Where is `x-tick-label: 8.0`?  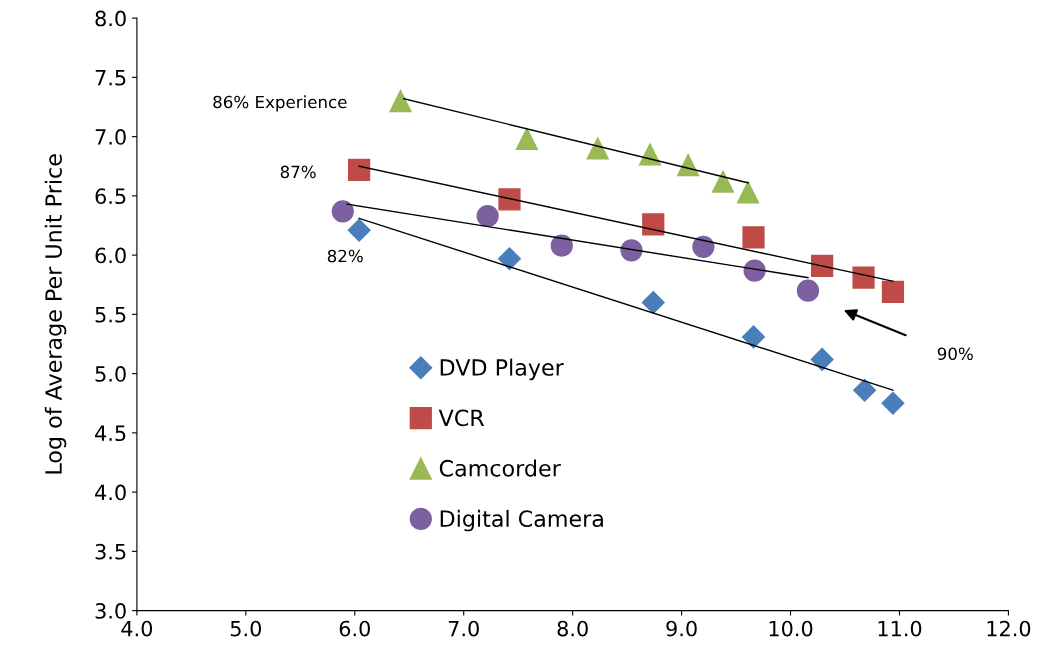
x-tick-label: 8.0 is located at coordinates (572, 628).